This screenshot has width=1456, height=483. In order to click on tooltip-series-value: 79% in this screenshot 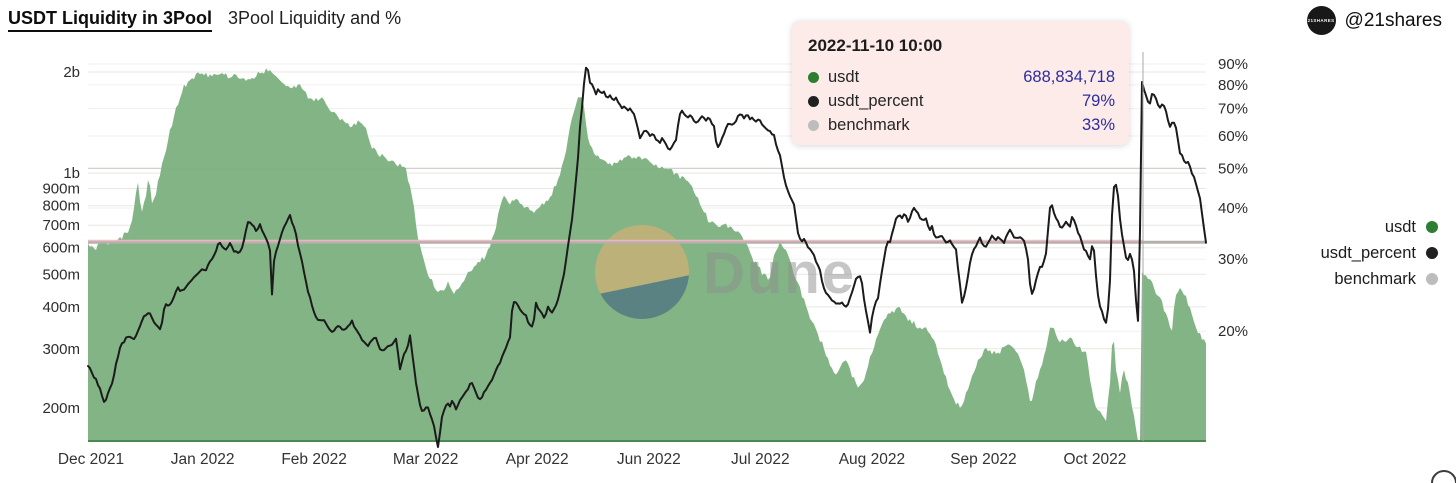, I will do `click(1098, 100)`.